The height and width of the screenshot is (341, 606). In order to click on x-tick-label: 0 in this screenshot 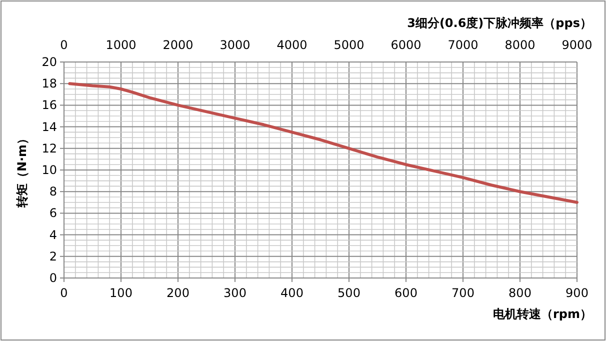, I will do `click(64, 293)`.